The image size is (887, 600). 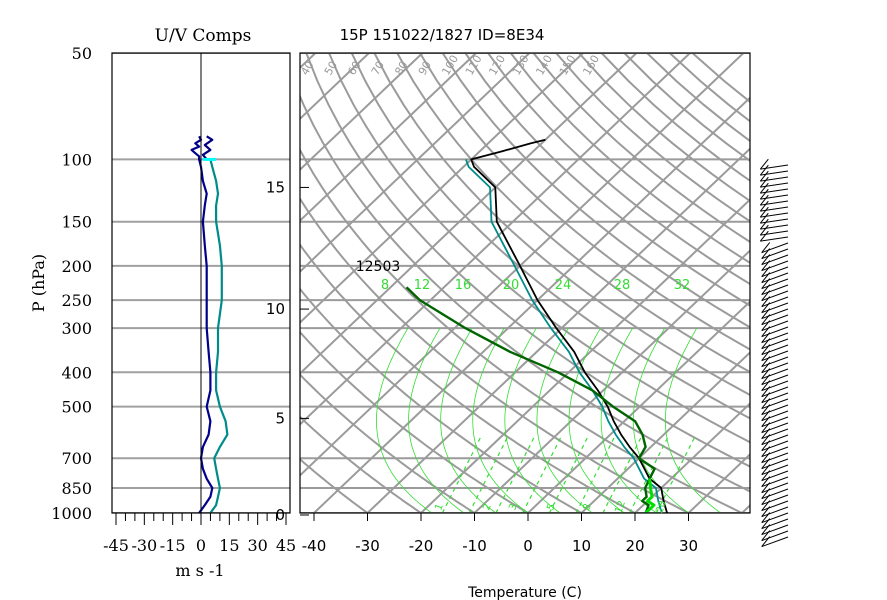 I want to click on uv-series-line, so click(x=207, y=148).